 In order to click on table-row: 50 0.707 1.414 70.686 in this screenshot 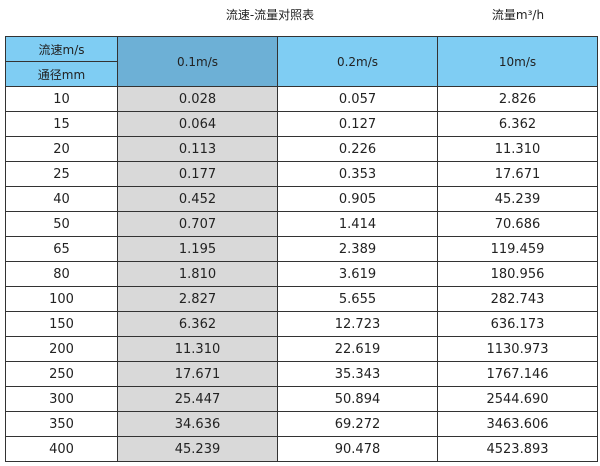, I will do `click(301, 224)`.